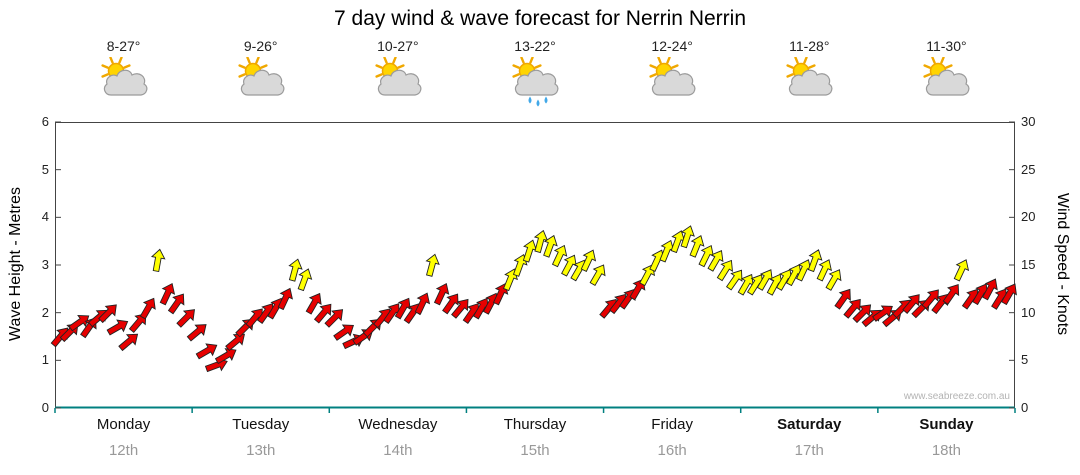 The height and width of the screenshot is (475, 1080). Describe the element at coordinates (1028, 217) in the screenshot. I see `wind-speed-tick-label: 20` at that location.